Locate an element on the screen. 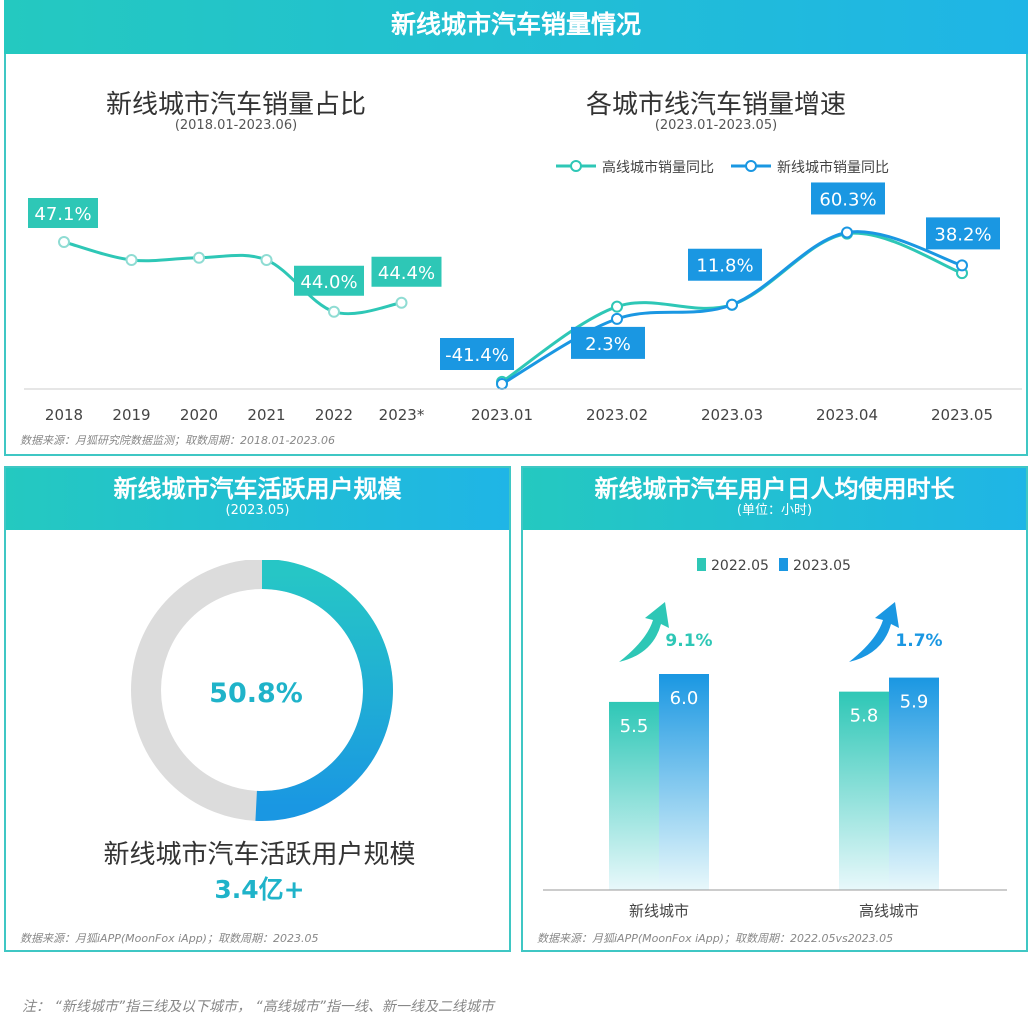 The height and width of the screenshot is (1024, 1032). growth-tick-label: 2023.01 is located at coordinates (502, 415).